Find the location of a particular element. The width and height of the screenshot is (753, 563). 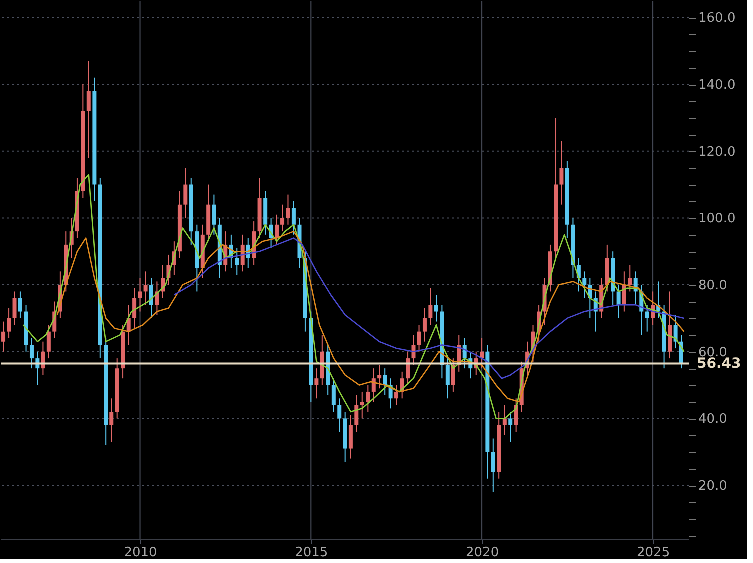

y-tick-label: 160.0 is located at coordinates (717, 18).